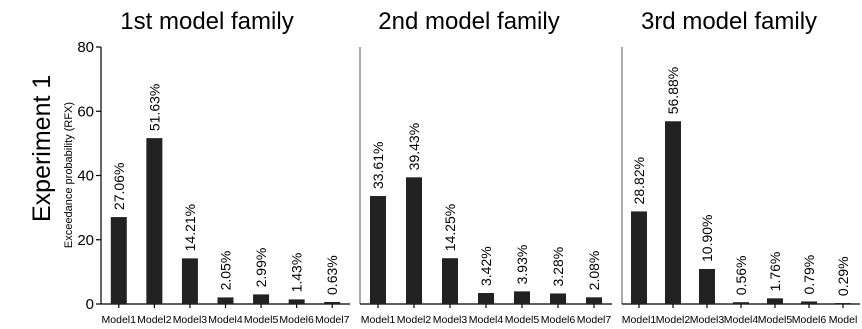 The image size is (862, 329). Describe the element at coordinates (639, 180) in the screenshot. I see `data-label: 28.82%` at that location.